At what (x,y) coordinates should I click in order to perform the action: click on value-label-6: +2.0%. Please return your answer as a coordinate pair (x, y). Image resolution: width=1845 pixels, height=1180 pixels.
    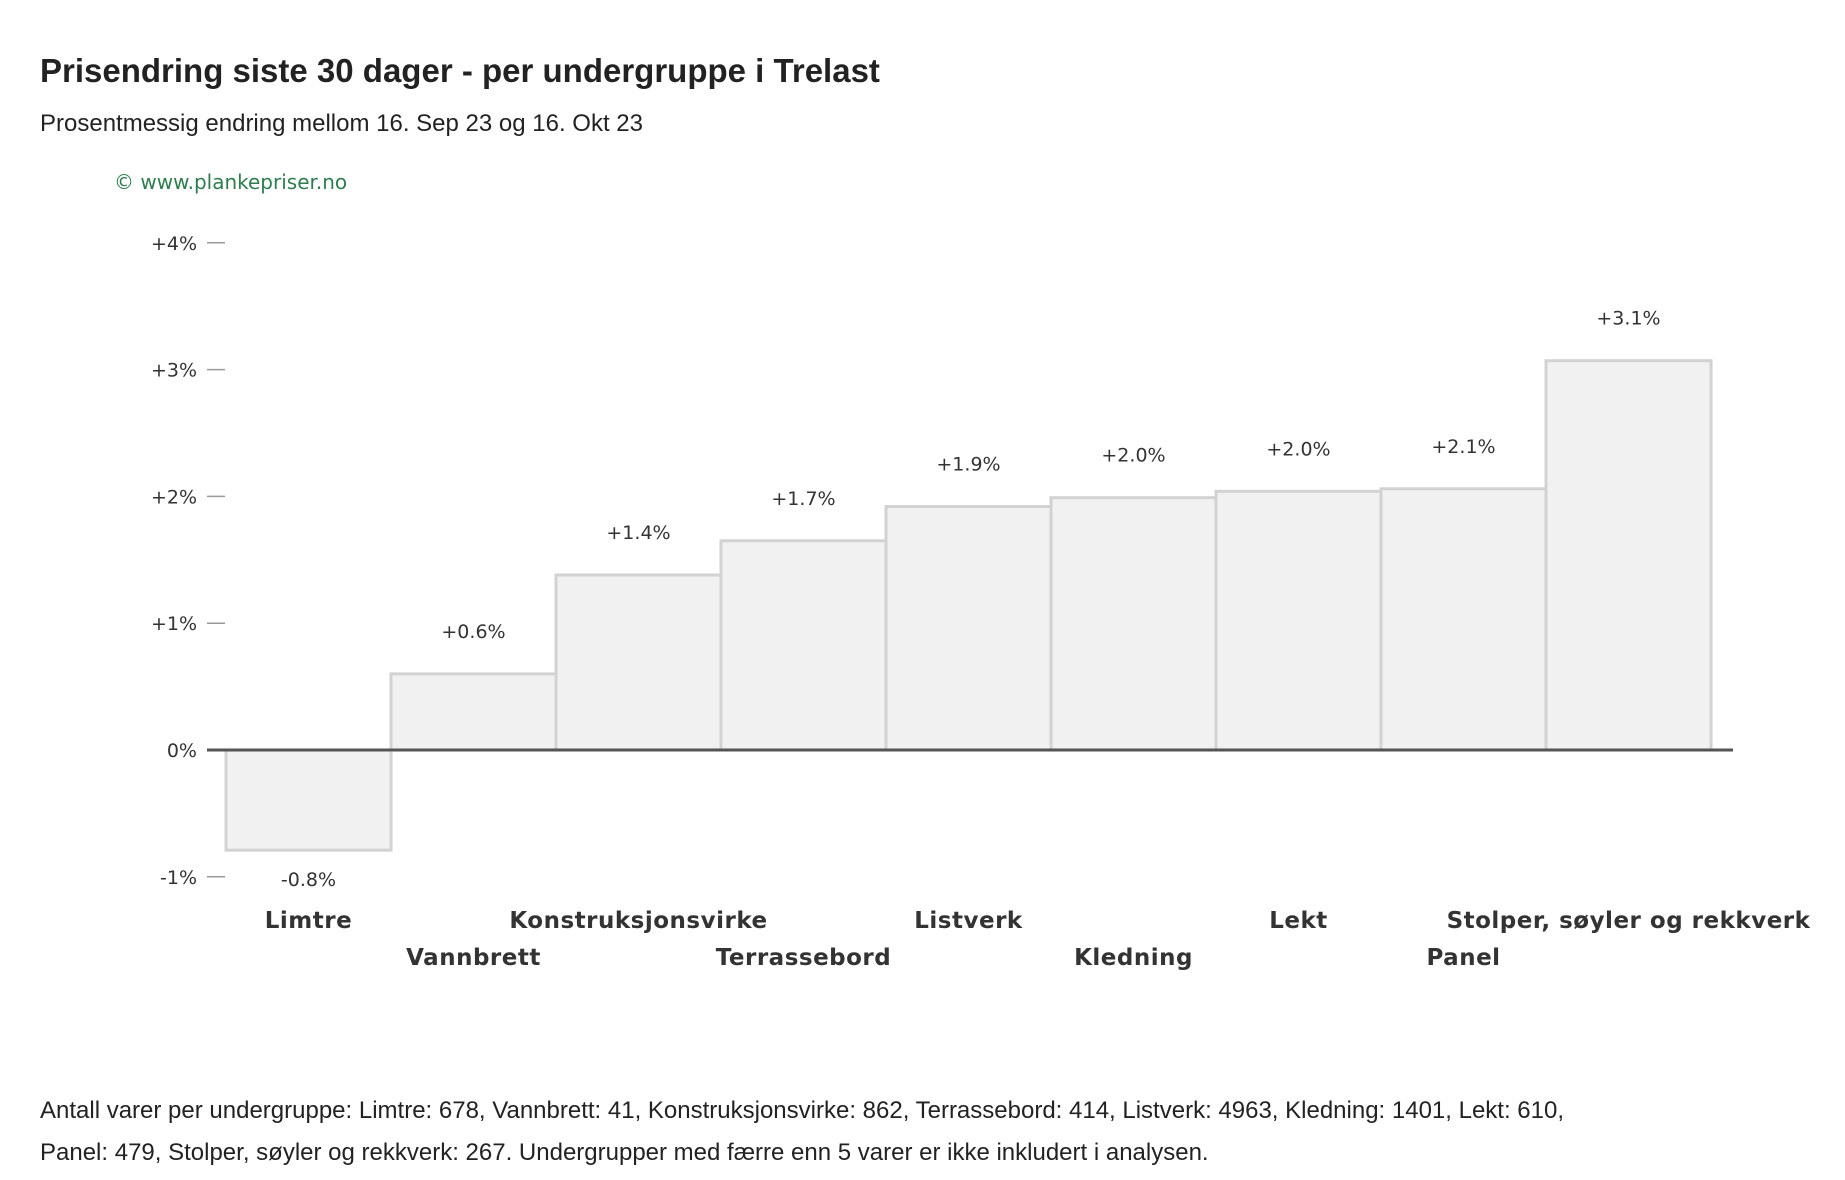
    Looking at the image, I should click on (1298, 449).